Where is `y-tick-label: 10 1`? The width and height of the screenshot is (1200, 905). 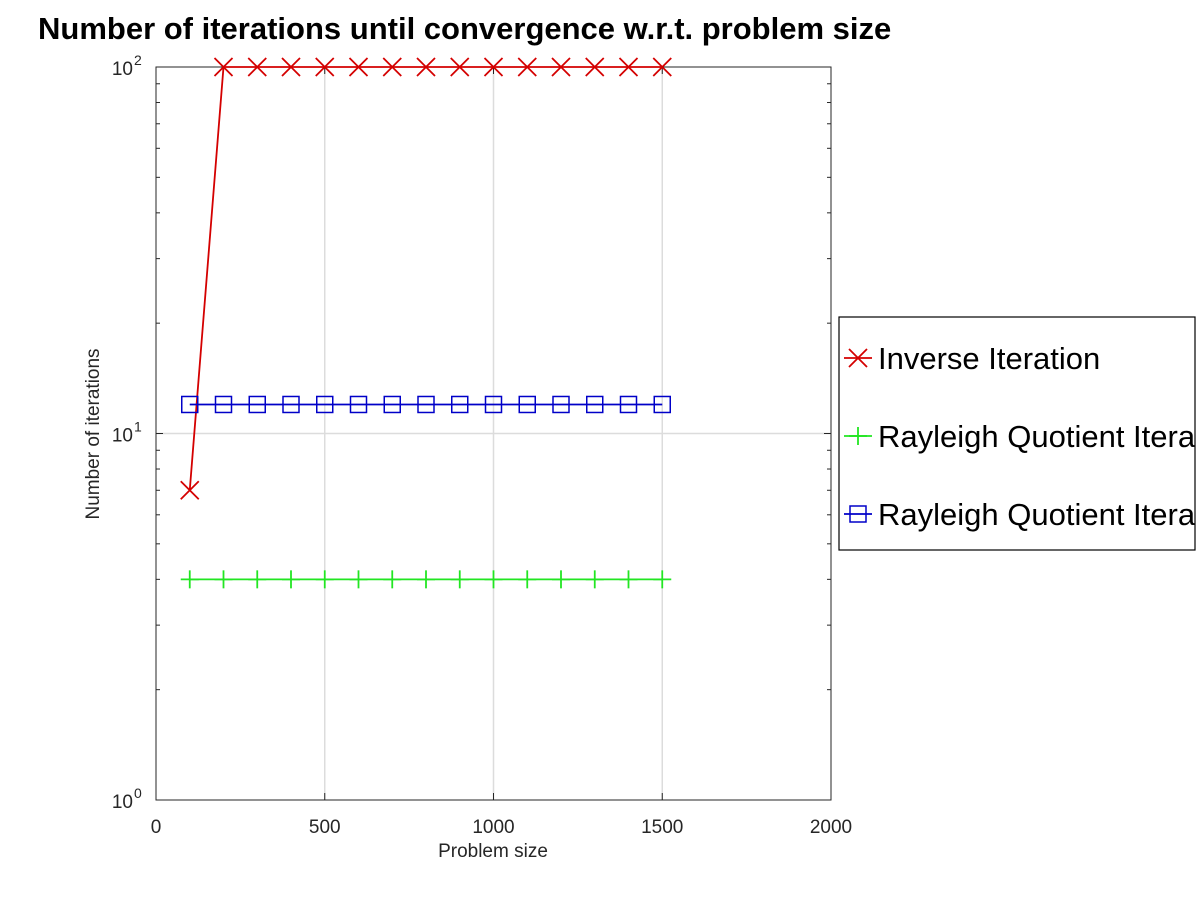
y-tick-label: 10 1 is located at coordinates (127, 433).